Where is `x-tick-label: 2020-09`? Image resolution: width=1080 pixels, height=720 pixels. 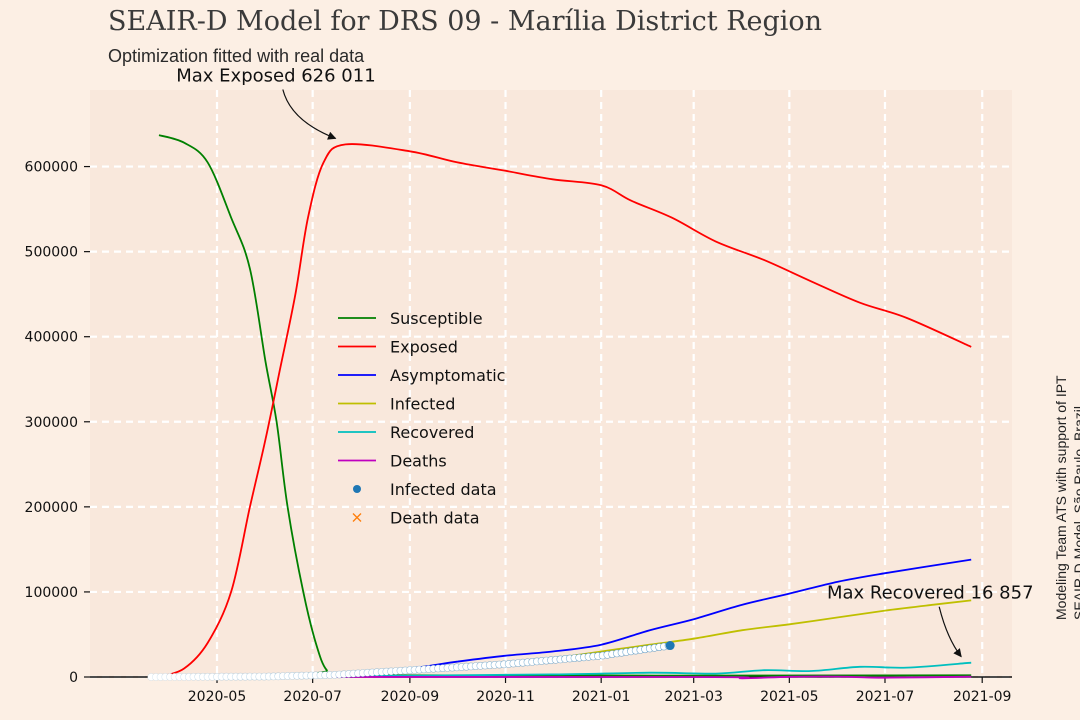 x-tick-label: 2020-09 is located at coordinates (410, 697).